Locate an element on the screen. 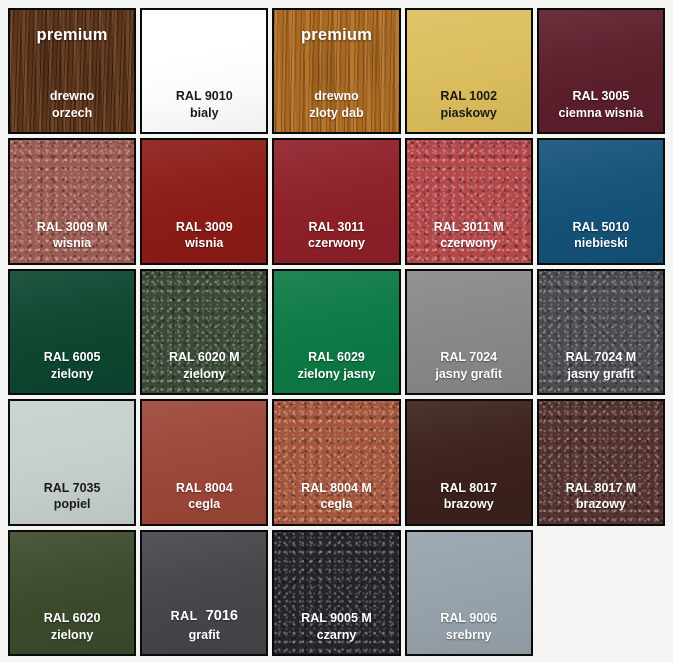 The width and height of the screenshot is (673, 662). color-swatch-ral-3009-m: RAL 3009 M wisnia is located at coordinates (72, 201).